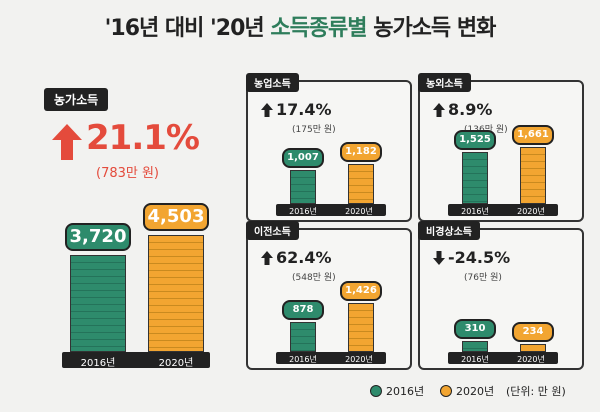 The height and width of the screenshot is (412, 600). I want to click on panel-value-2020: 1,426, so click(361, 291).